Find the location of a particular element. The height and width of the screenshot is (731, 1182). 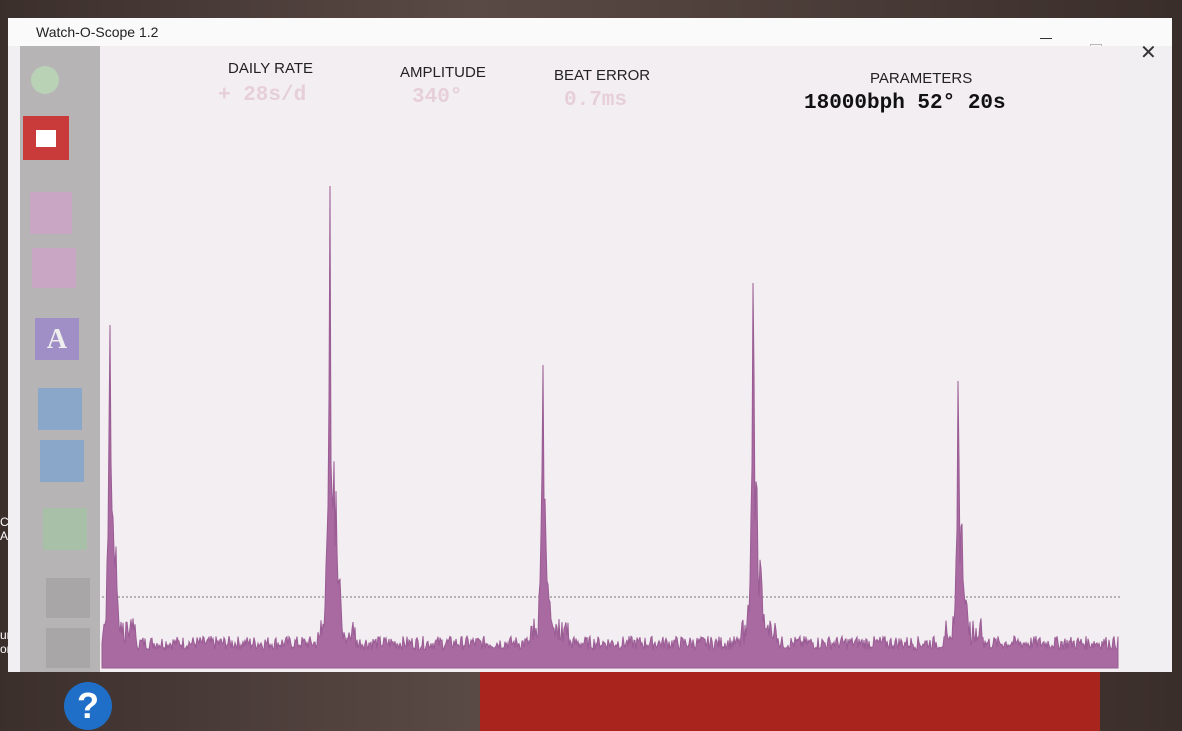

settings-button is located at coordinates (65, 529).